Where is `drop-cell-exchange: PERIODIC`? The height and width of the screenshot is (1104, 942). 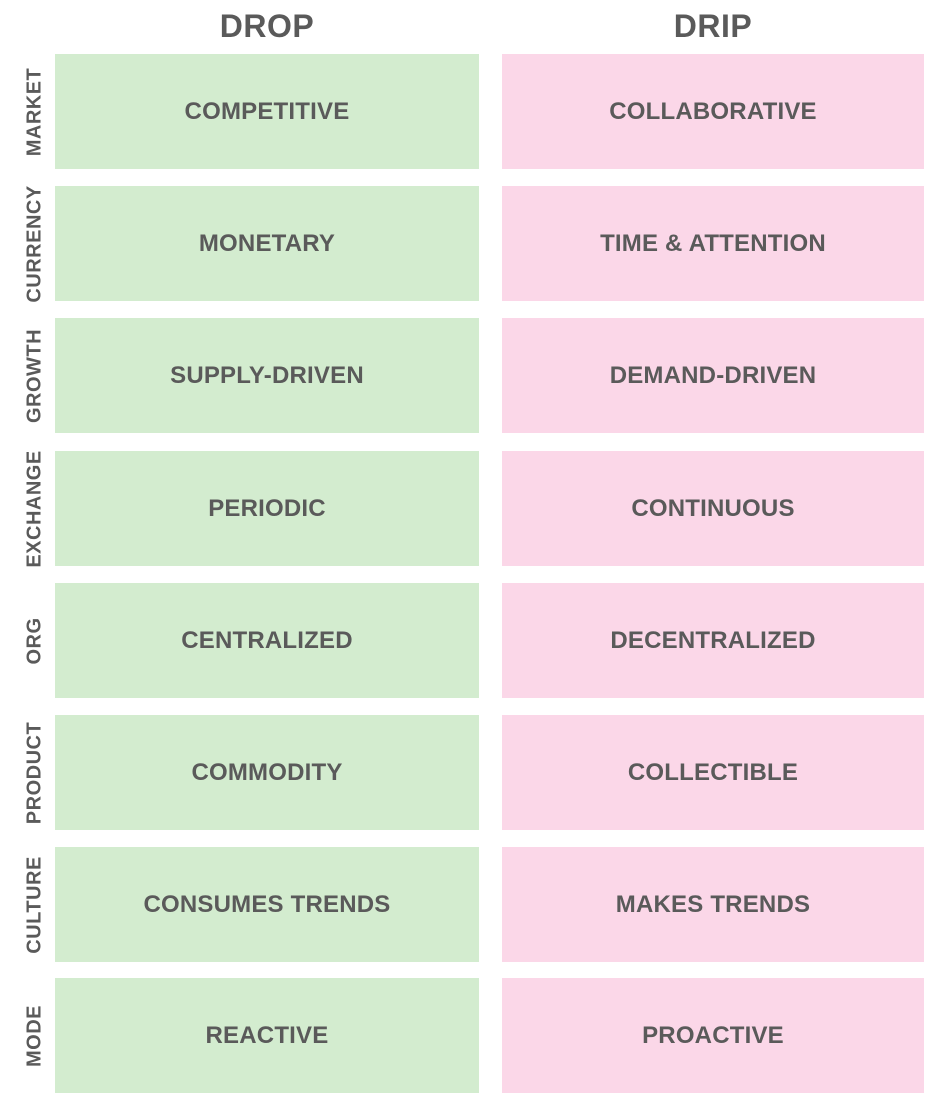
drop-cell-exchange: PERIODIC is located at coordinates (267, 508).